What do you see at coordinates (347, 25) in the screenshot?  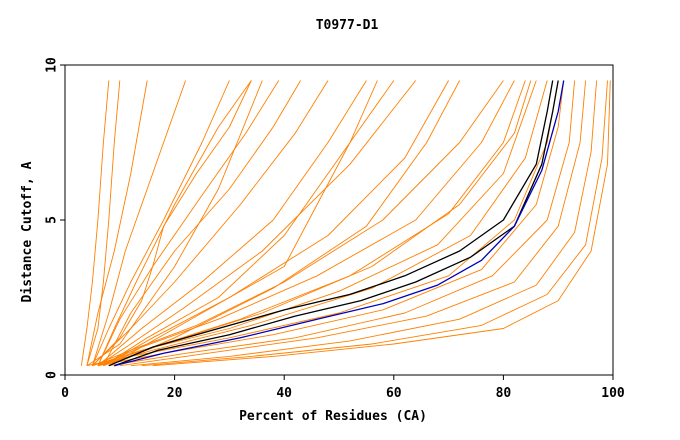 I see `chart-title: T0977-D1` at bounding box center [347, 25].